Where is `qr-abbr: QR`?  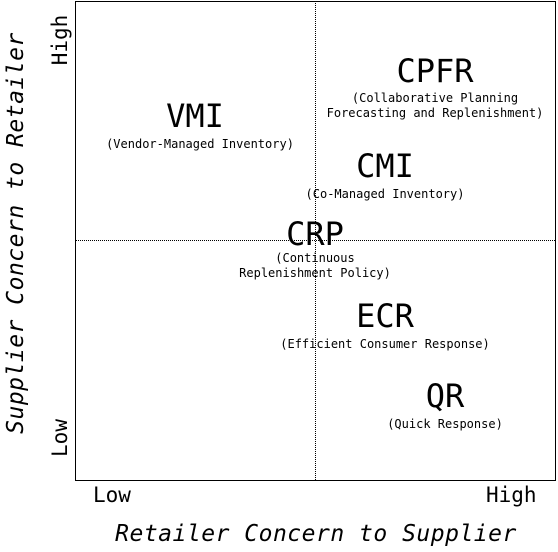
qr-abbr: QR is located at coordinates (445, 396).